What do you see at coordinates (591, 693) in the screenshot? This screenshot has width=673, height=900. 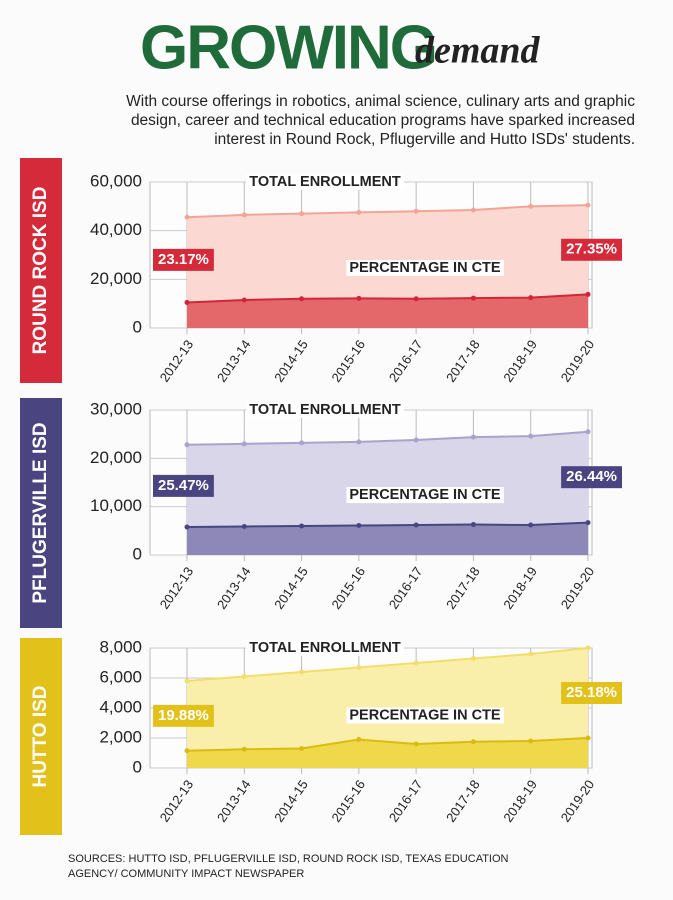 I see `annotation-group: 25.18%` at bounding box center [591, 693].